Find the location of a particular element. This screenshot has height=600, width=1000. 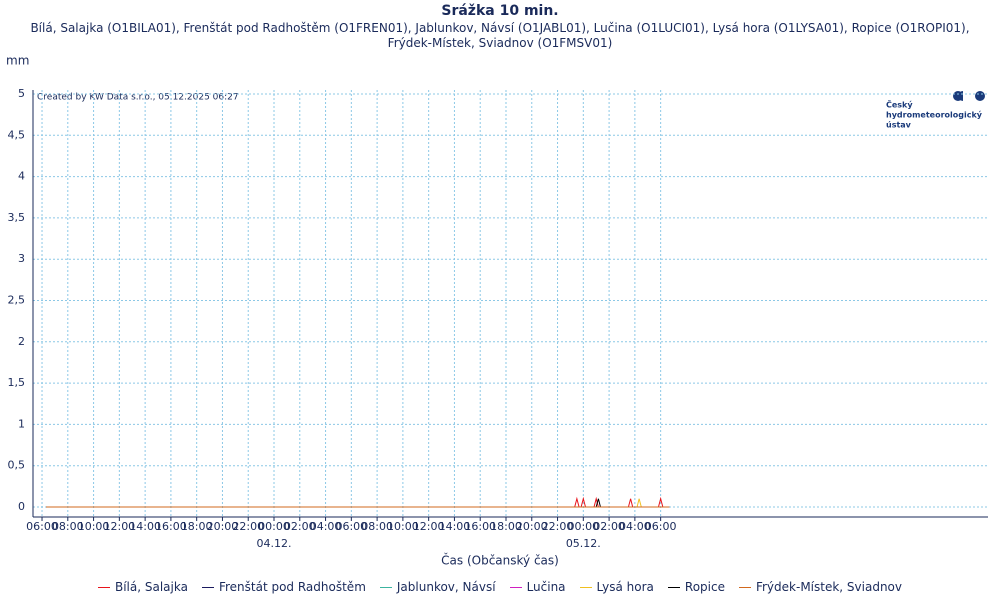

y-tick-label: 0,5 is located at coordinates (17, 465).